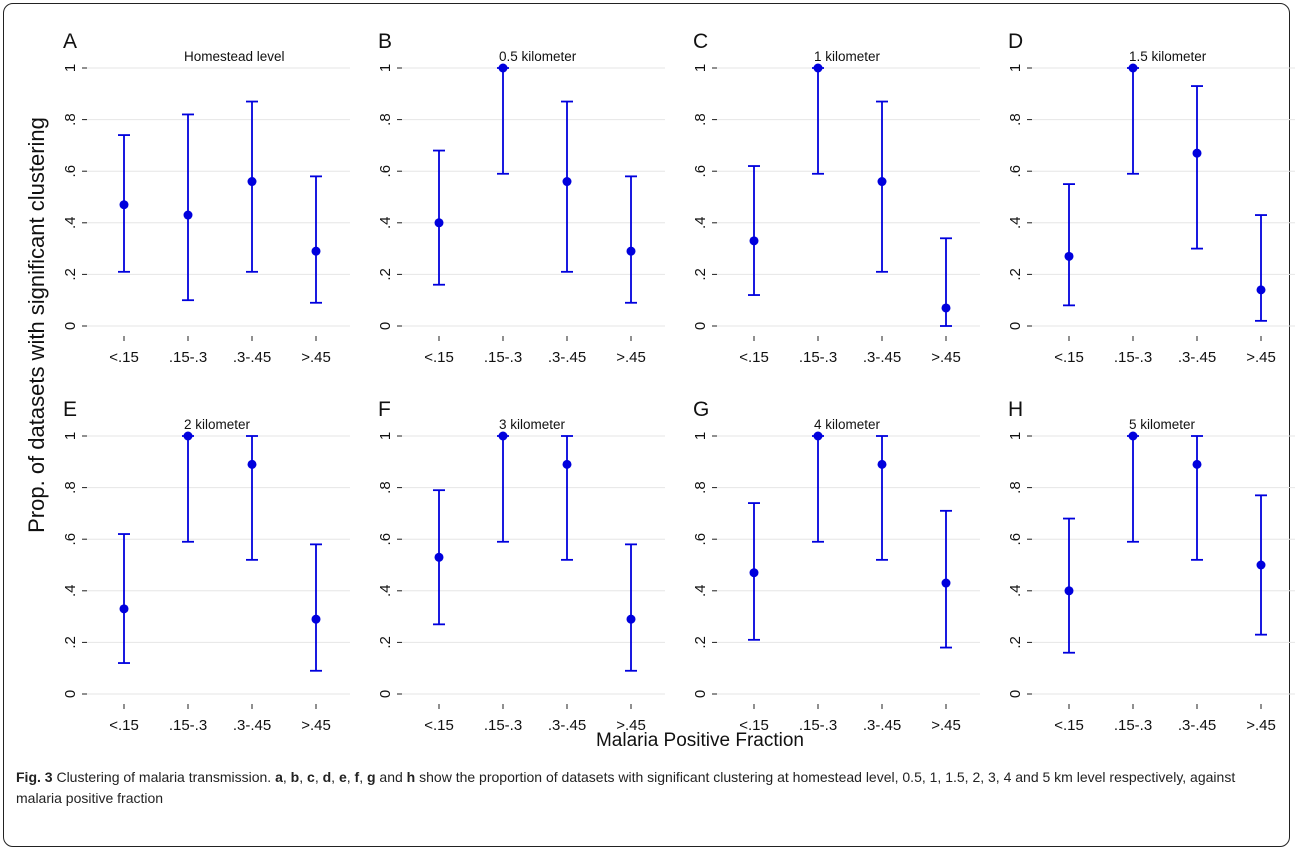  Describe the element at coordinates (371, 777) in the screenshot. I see `caption-panel-g: g` at that location.